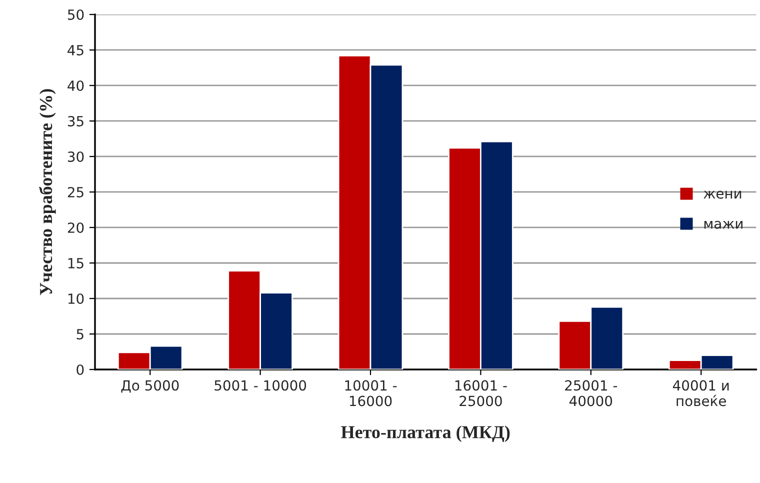 The width and height of the screenshot is (760, 483). Describe the element at coordinates (76, 192) in the screenshot. I see `y-tick-label: 25` at that location.